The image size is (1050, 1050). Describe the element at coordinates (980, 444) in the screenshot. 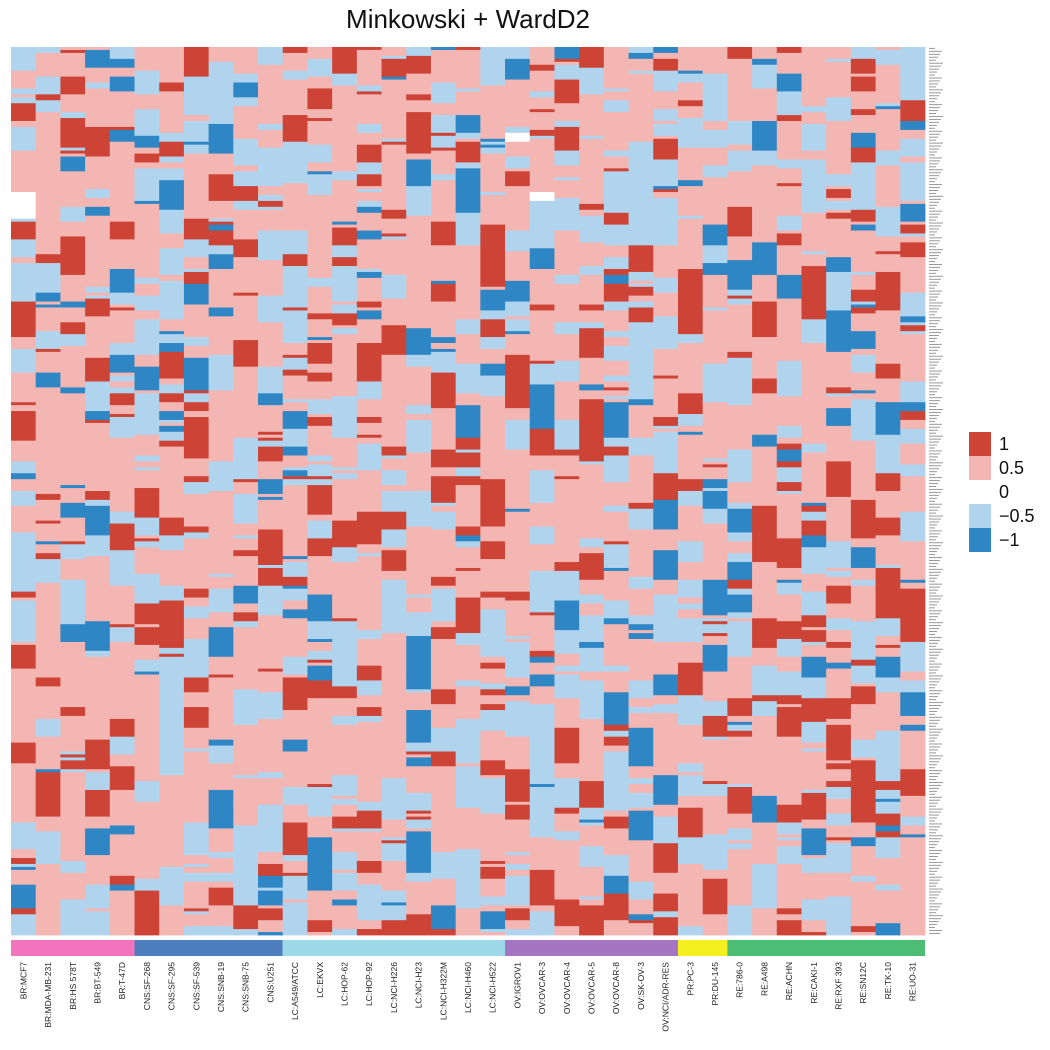

I see `legend-swatch` at that location.